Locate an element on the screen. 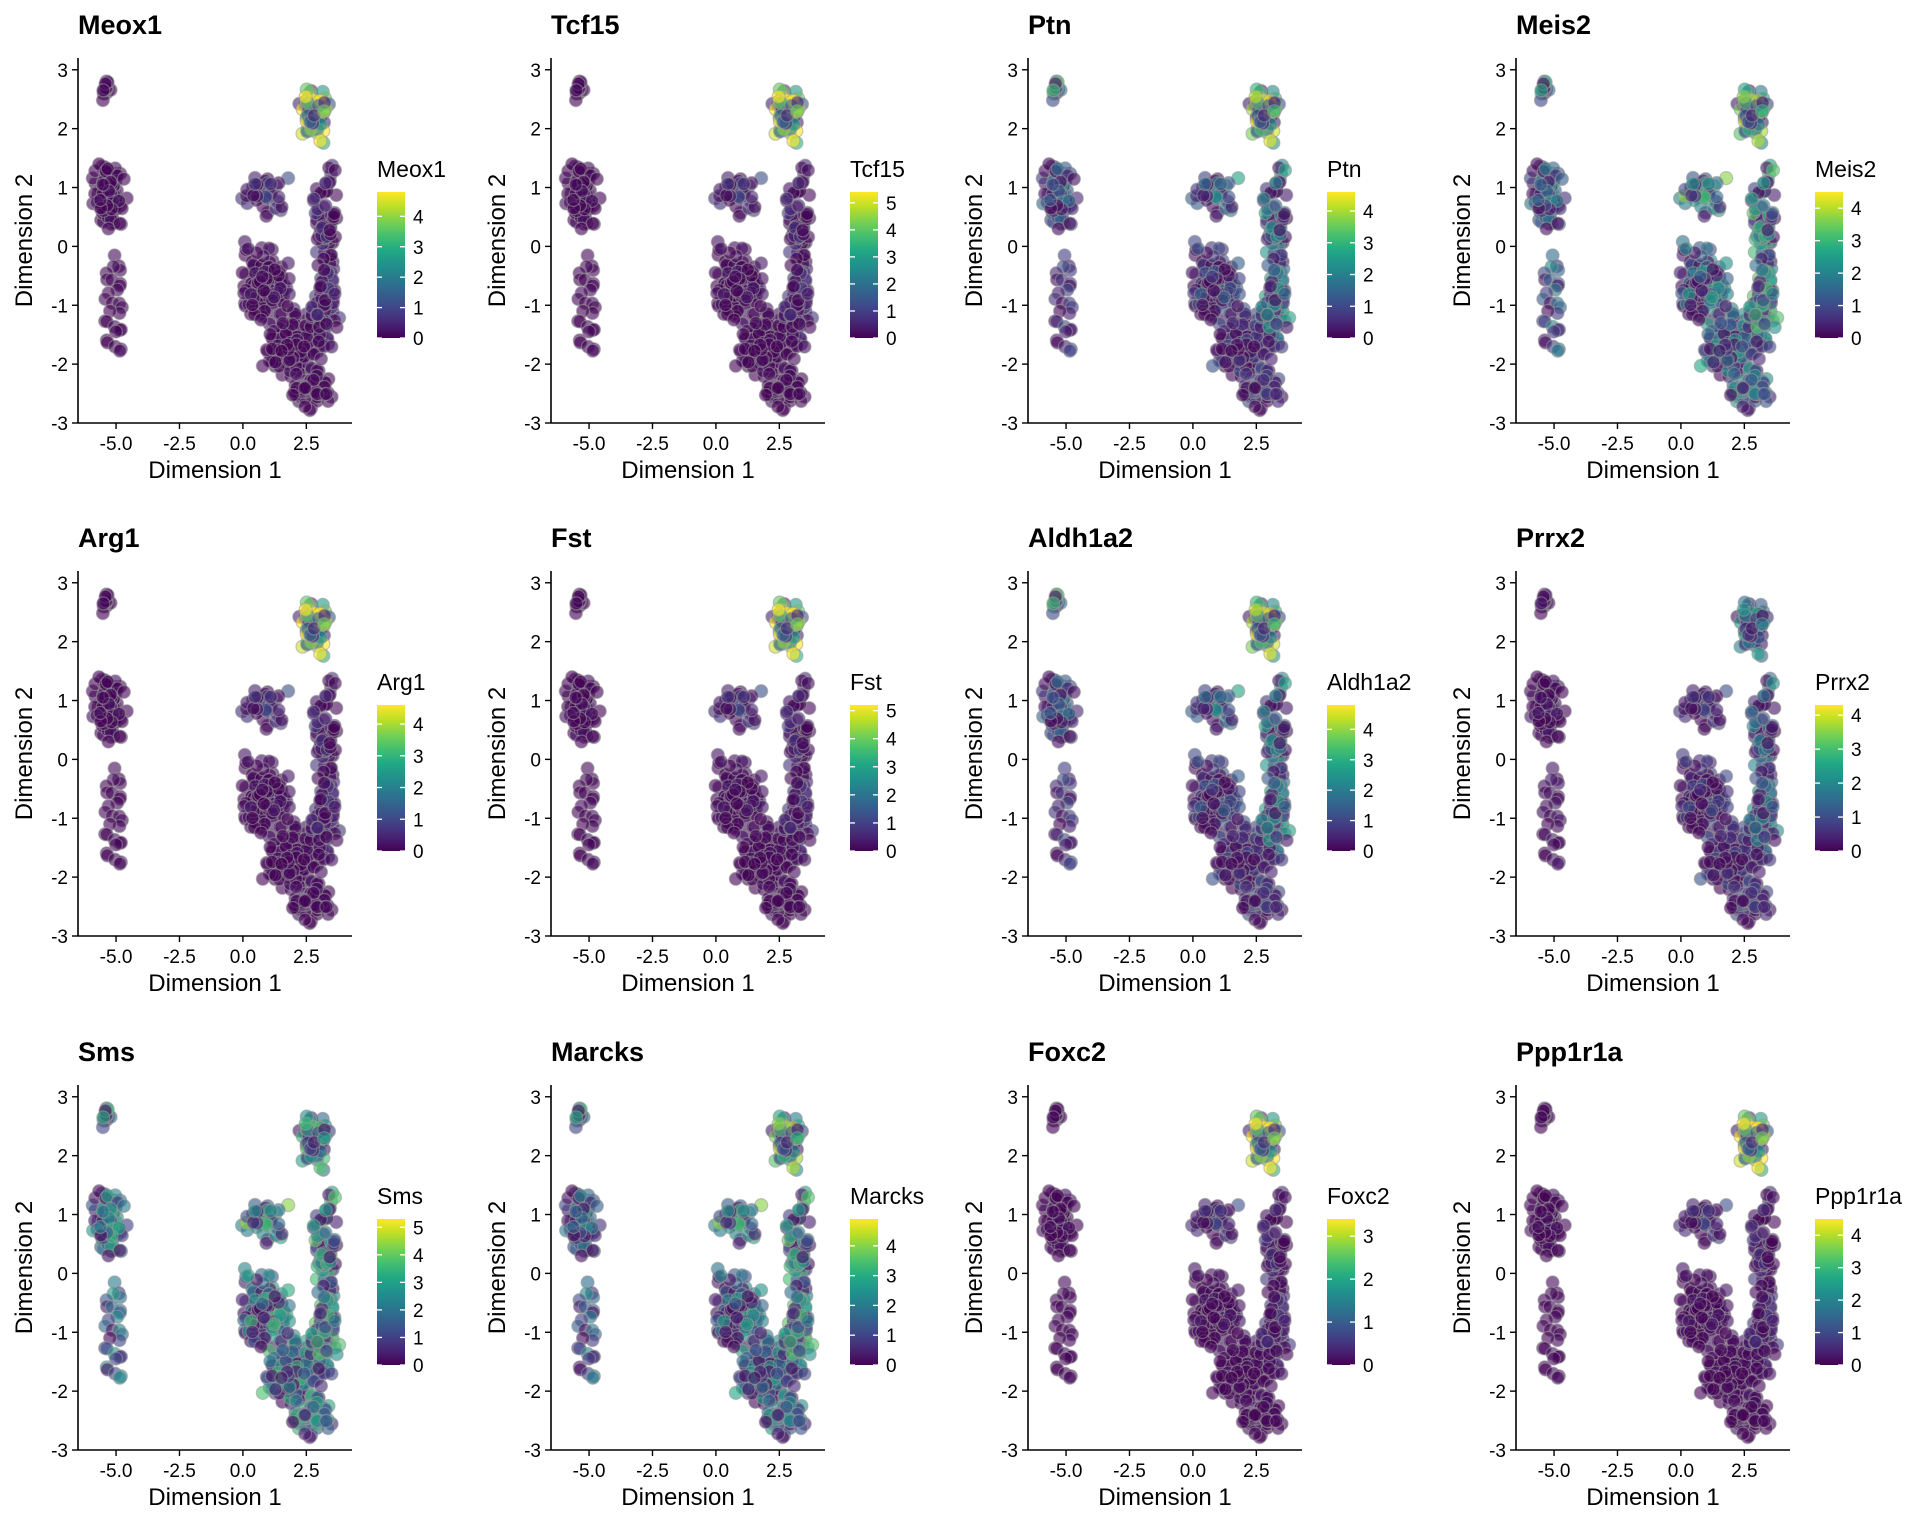 This screenshot has height=1536, width=1920. x-tick-label: -2.5 is located at coordinates (1617, 444).